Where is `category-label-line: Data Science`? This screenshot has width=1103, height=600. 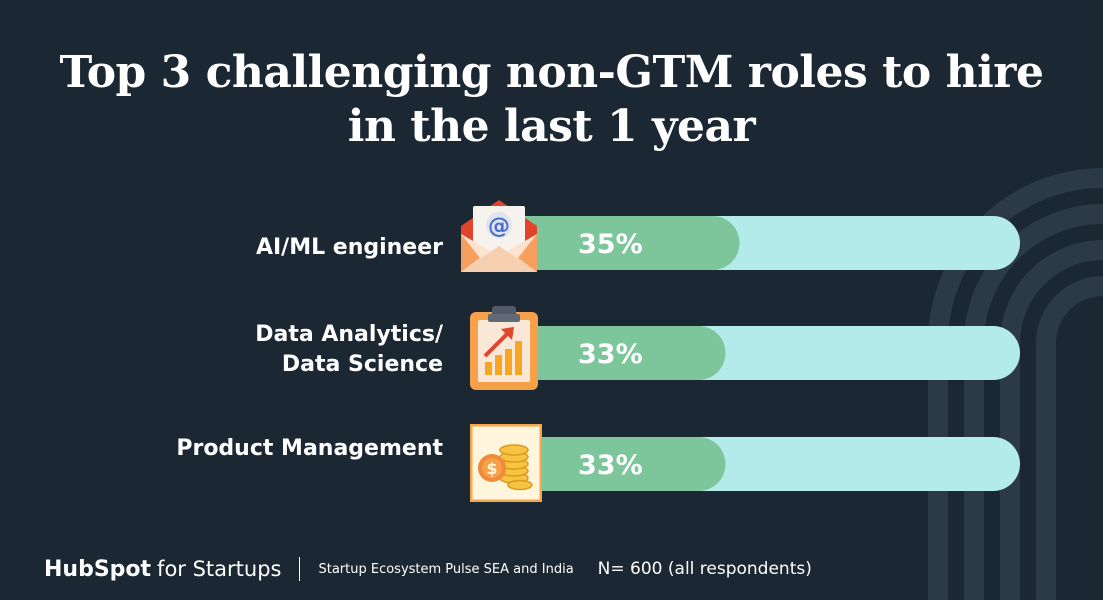 category-label-line: Data Science is located at coordinates (362, 364).